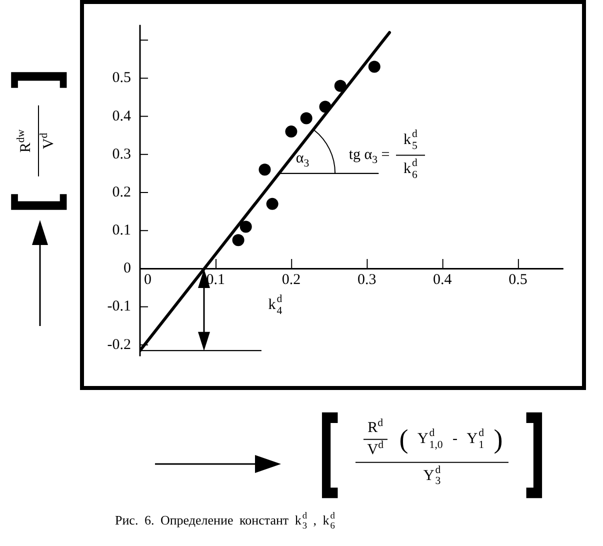  I want to click on x-tick-label: 0.4, so click(442, 280).